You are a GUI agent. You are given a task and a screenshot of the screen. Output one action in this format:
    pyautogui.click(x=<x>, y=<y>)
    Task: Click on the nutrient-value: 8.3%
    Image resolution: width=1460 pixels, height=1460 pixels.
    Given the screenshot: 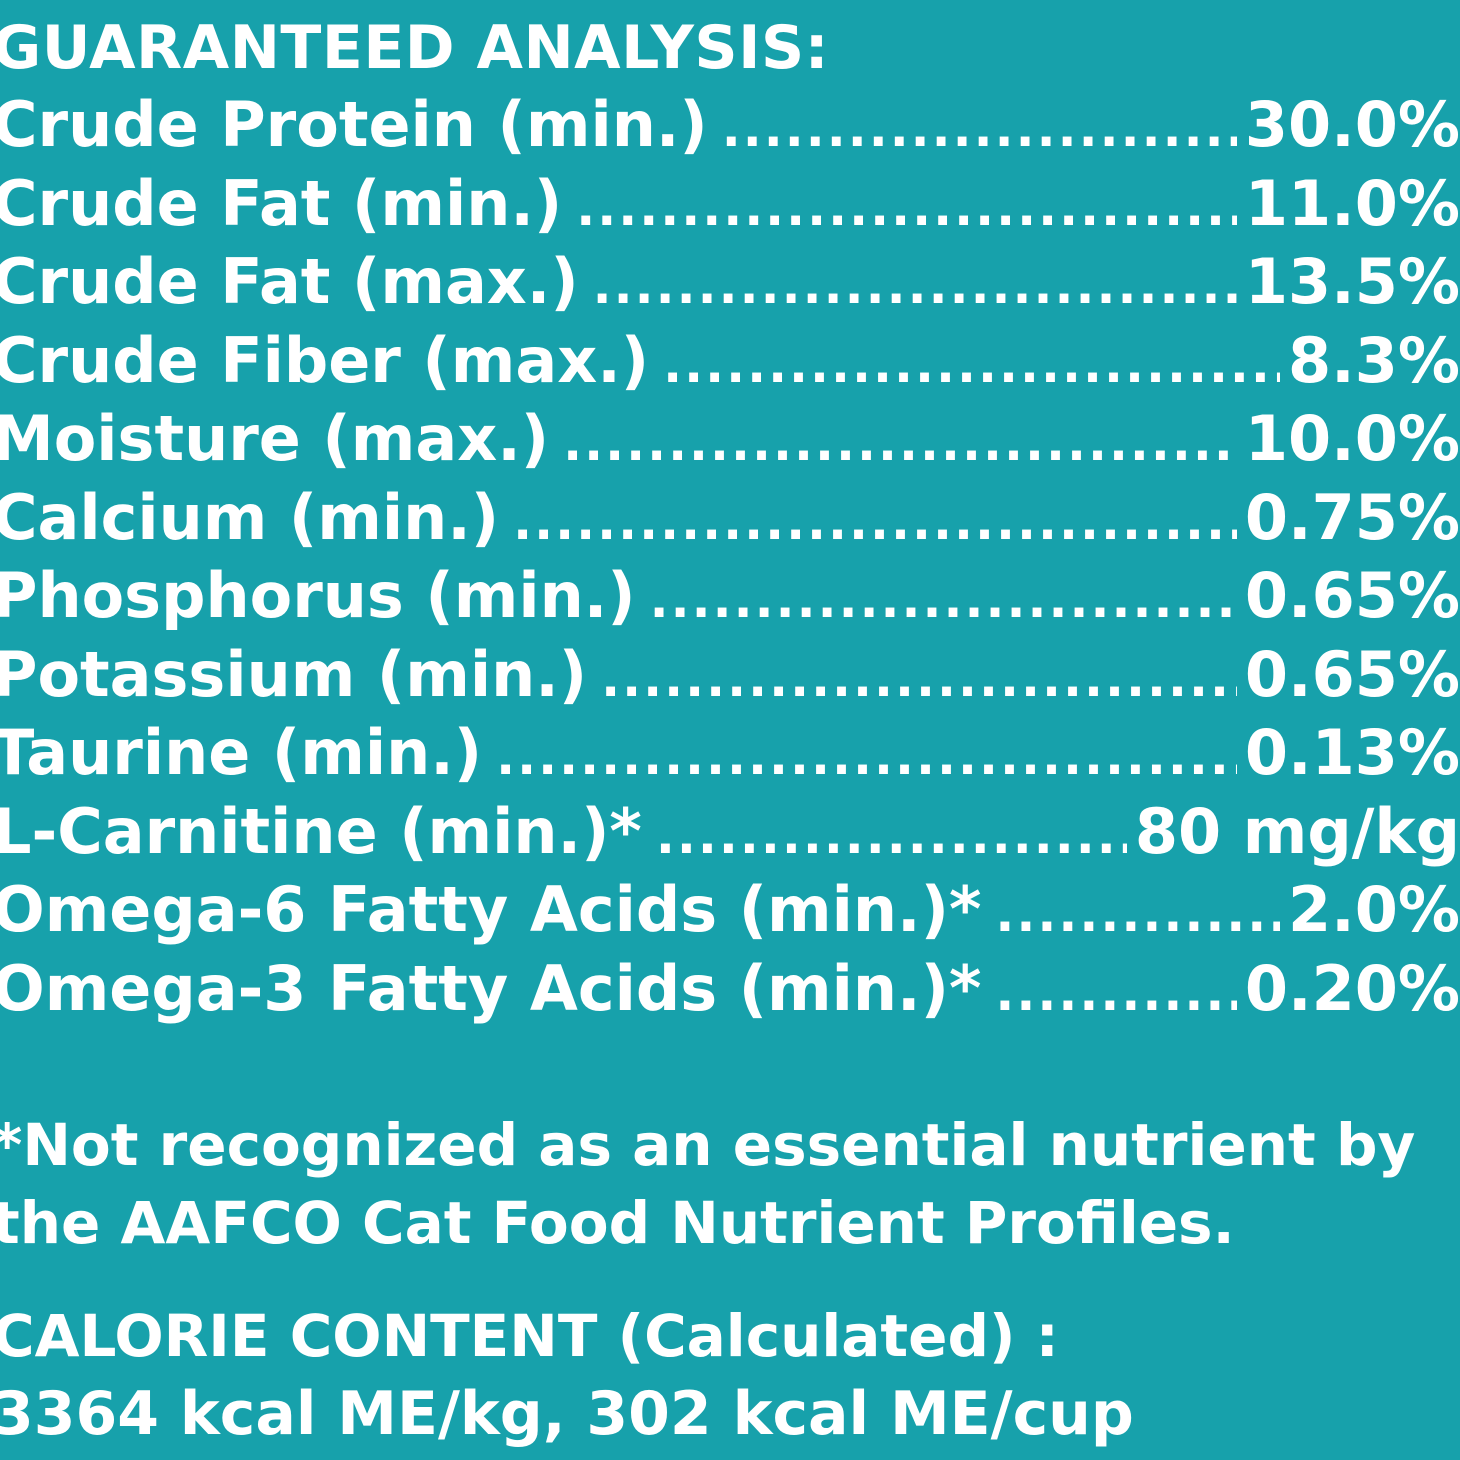 What is the action you would take?
    pyautogui.click(x=1374, y=360)
    